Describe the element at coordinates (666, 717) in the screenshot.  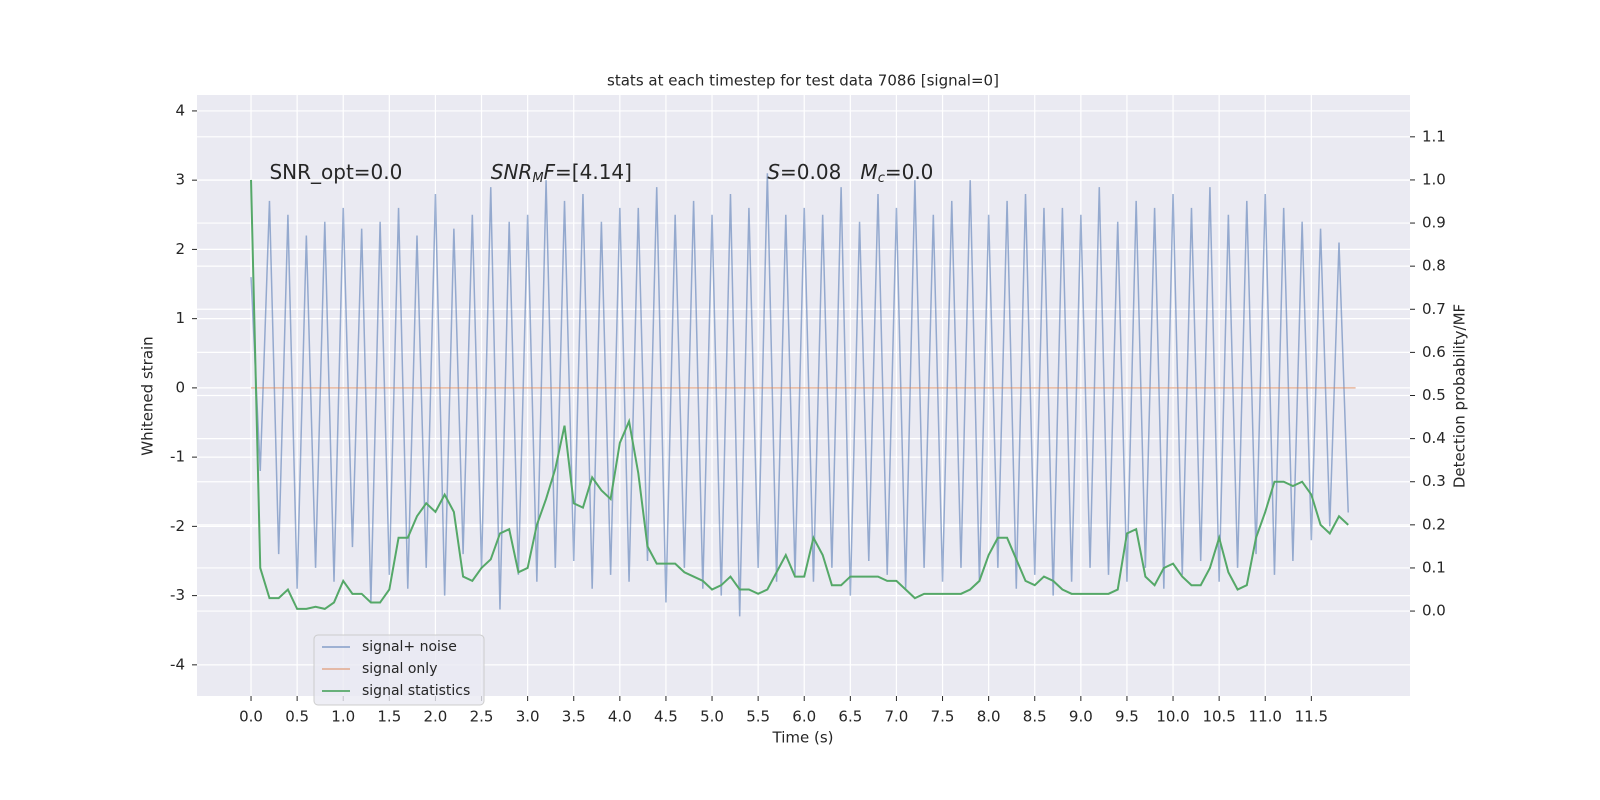
I see `x-tick-label: 4.5` at that location.